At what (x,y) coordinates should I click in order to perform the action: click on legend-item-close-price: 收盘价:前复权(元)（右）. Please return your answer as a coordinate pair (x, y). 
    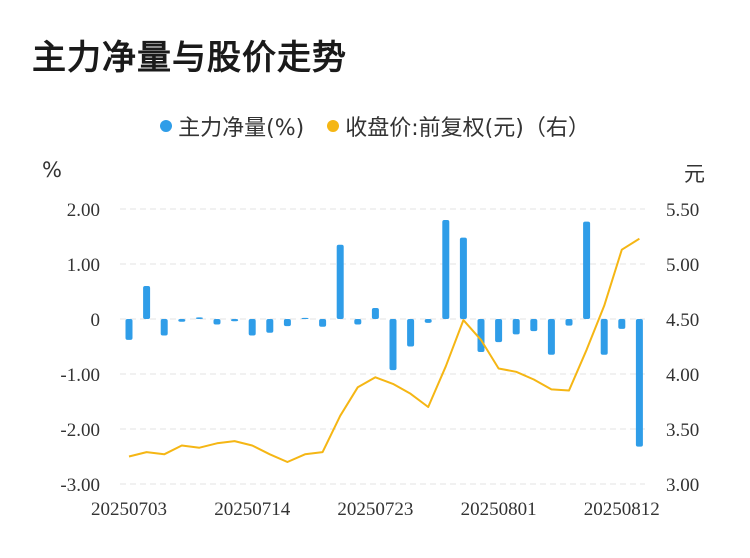
    Looking at the image, I should click on (458, 126).